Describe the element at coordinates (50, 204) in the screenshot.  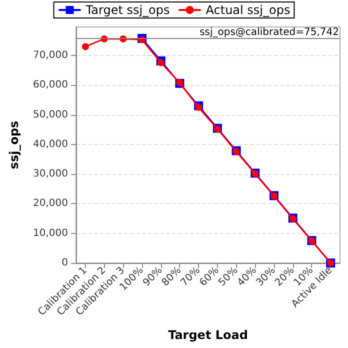
I see `y-tick-label: 20,000` at that location.